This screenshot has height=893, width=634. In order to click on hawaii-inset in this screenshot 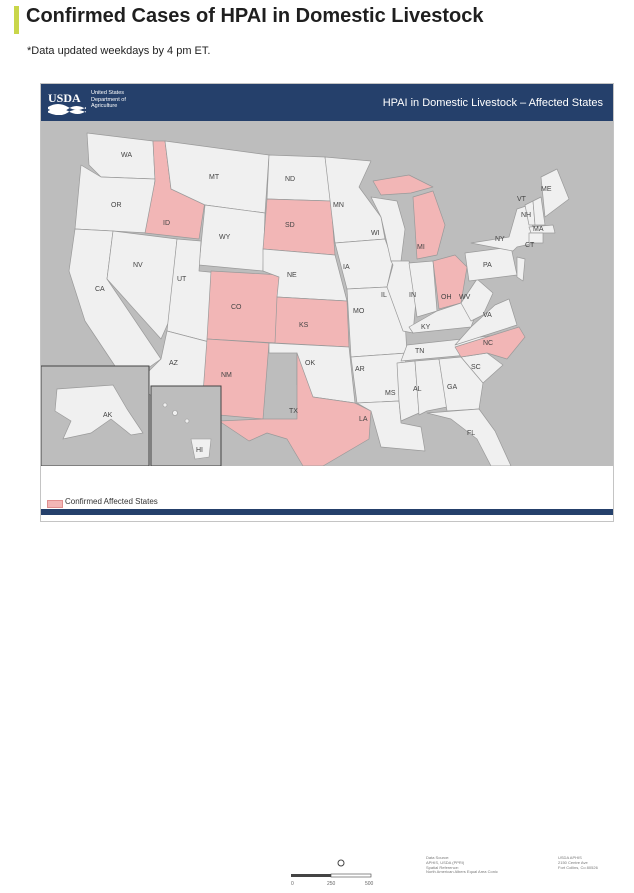, I will do `click(186, 426)`.